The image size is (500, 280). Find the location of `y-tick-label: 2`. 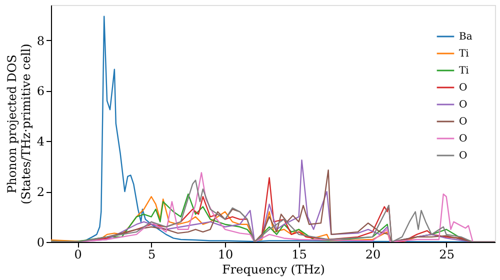

y-tick-label: 2 is located at coordinates (40, 192).